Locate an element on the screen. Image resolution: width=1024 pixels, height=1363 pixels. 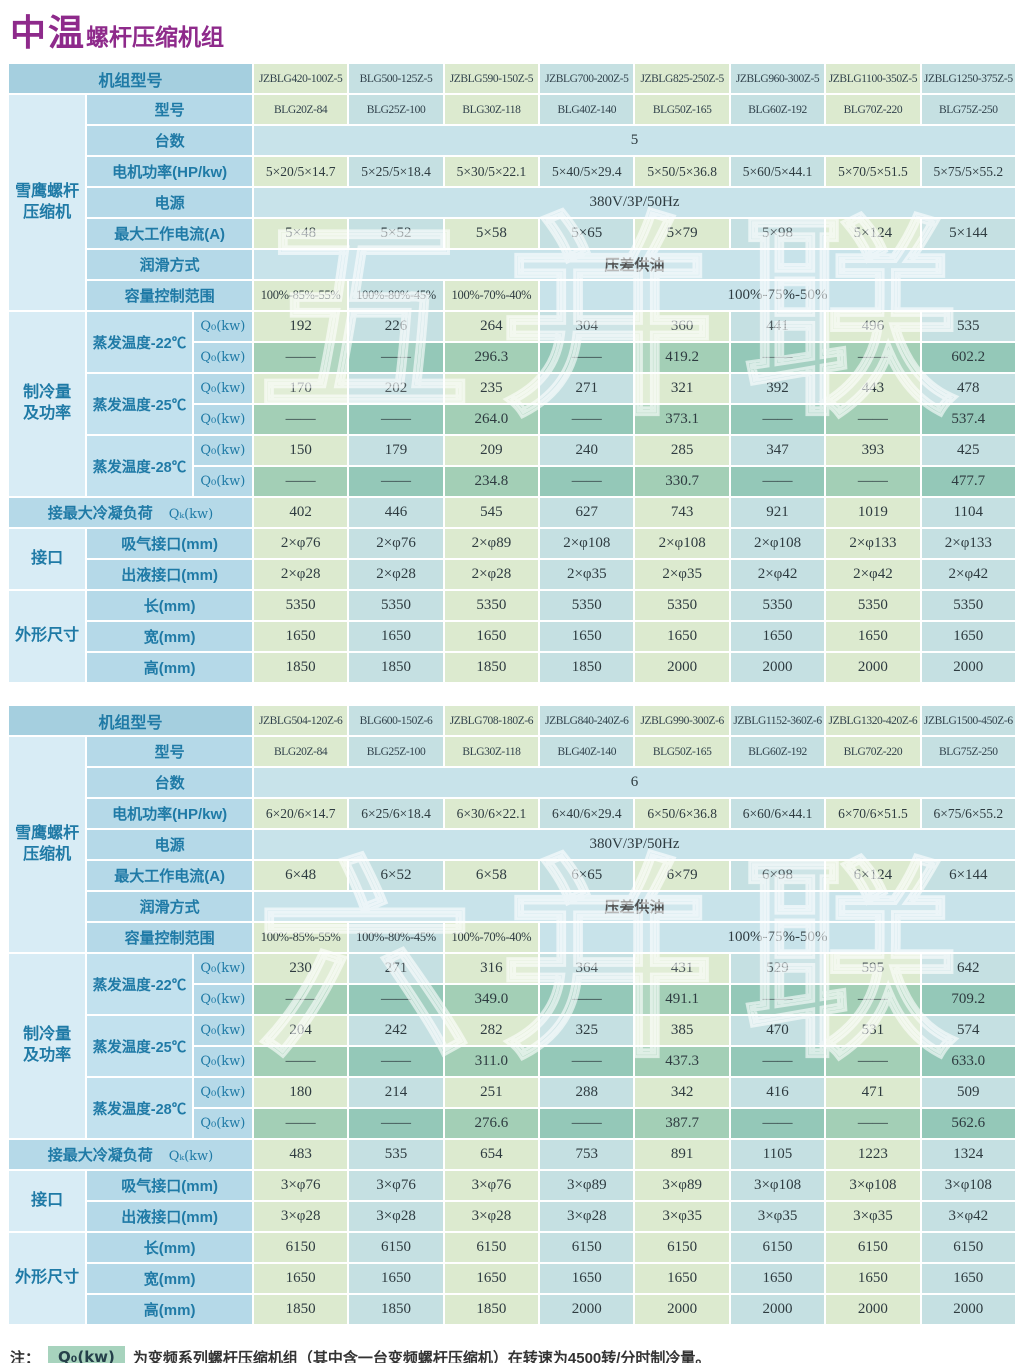
model-header-cell: JZBLG840-240Z-6 is located at coordinates (587, 720).